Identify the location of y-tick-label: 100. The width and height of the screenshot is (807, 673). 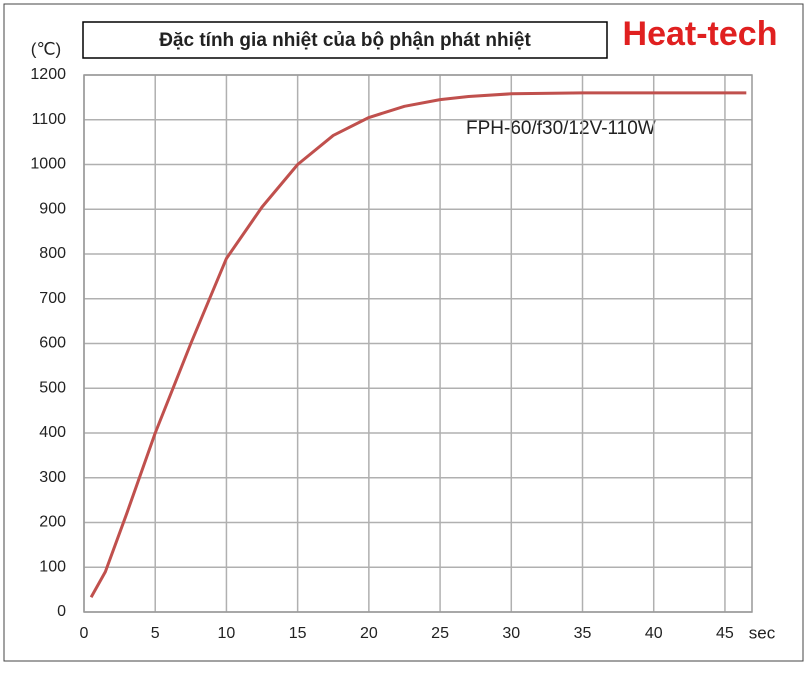
(52, 566).